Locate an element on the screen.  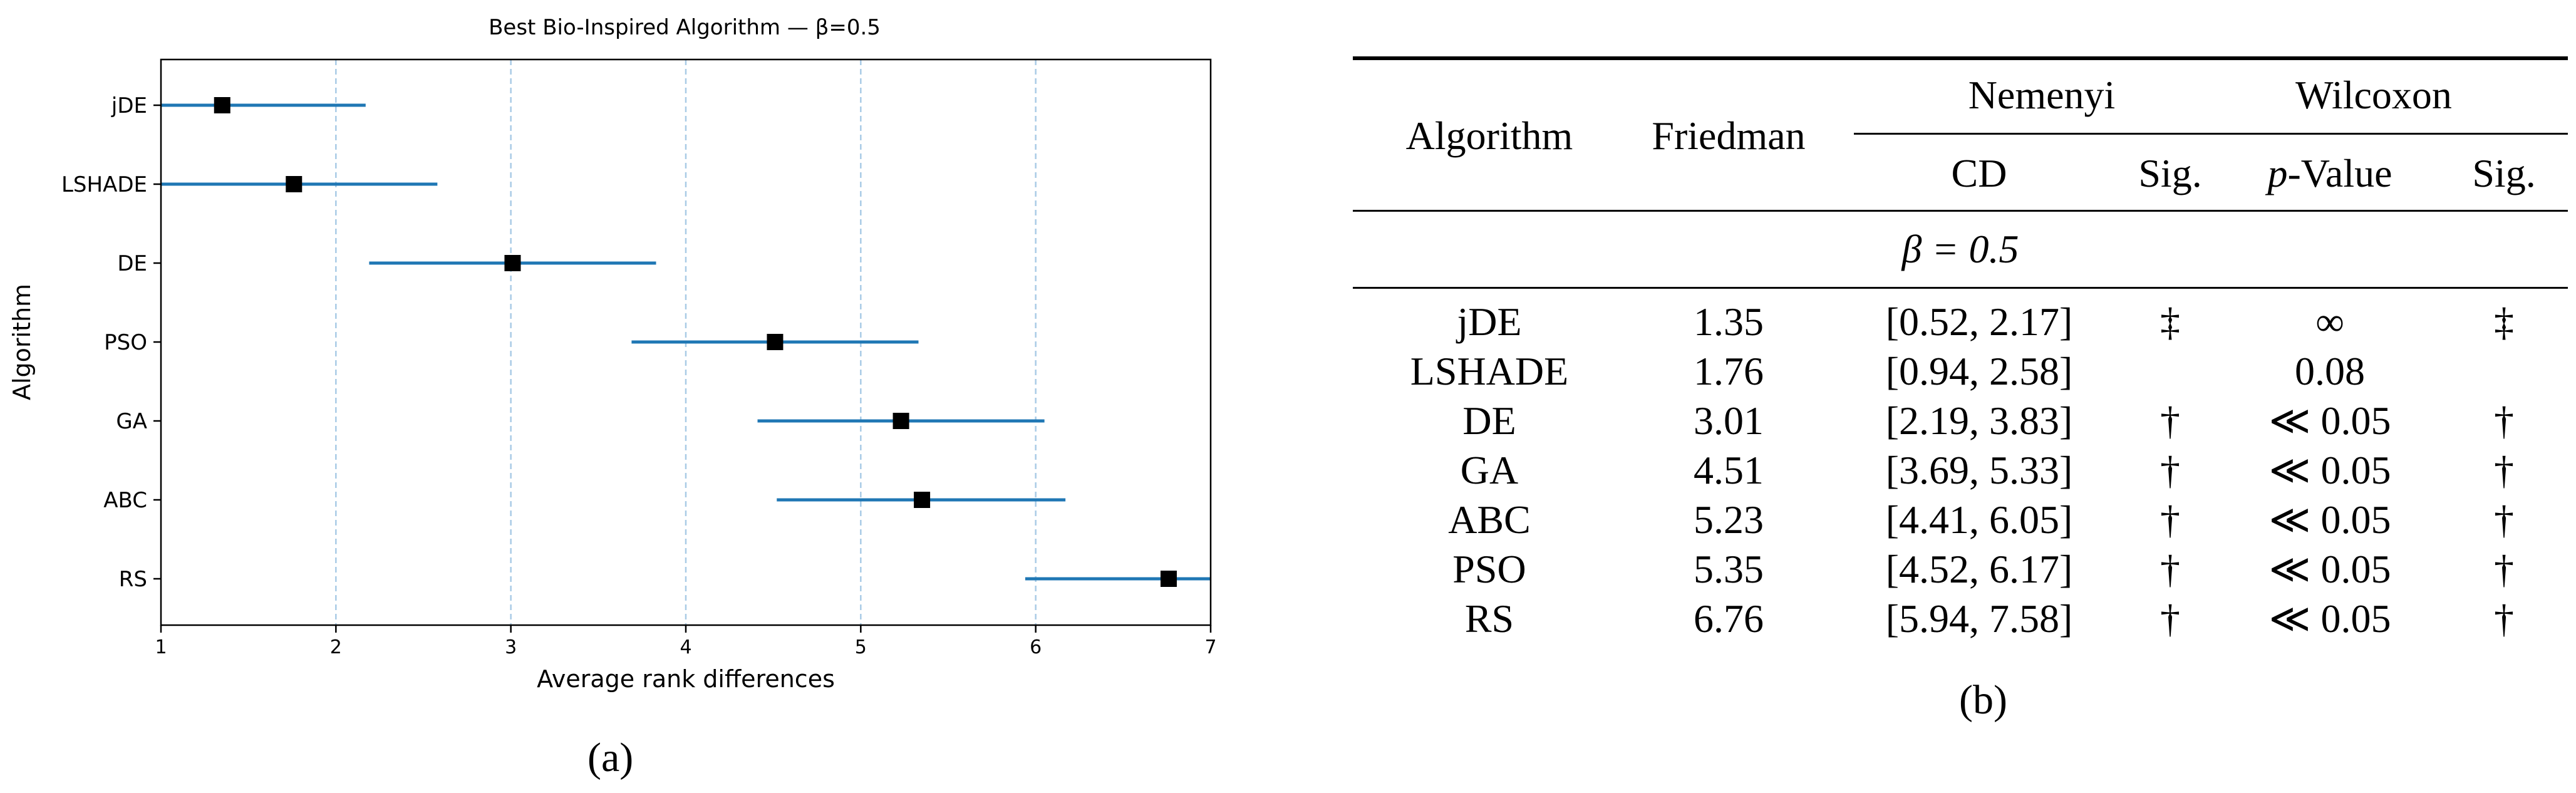
panel-b-label: (b) is located at coordinates (1983, 700).